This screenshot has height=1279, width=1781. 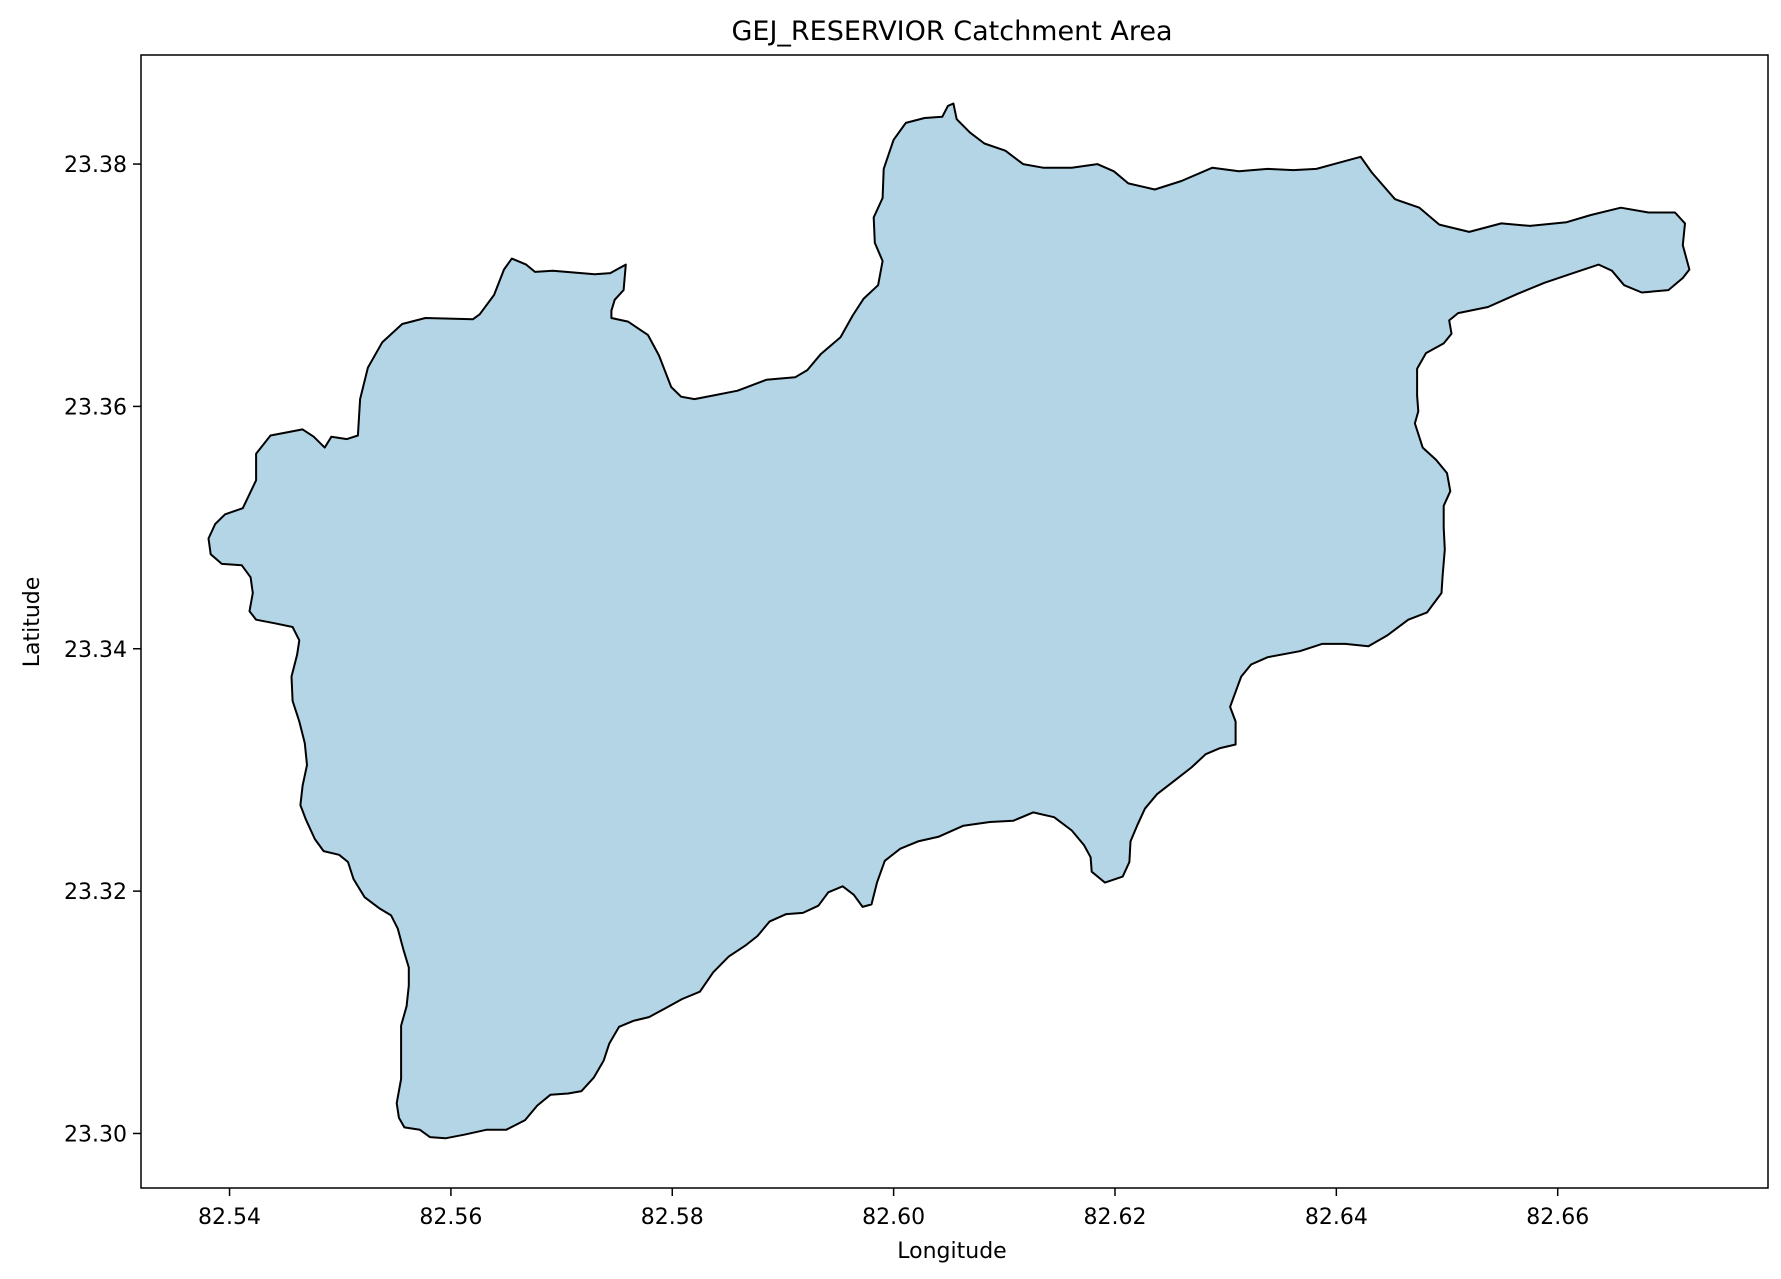 What do you see at coordinates (951, 1251) in the screenshot?
I see `x-axis-label: Longitude` at bounding box center [951, 1251].